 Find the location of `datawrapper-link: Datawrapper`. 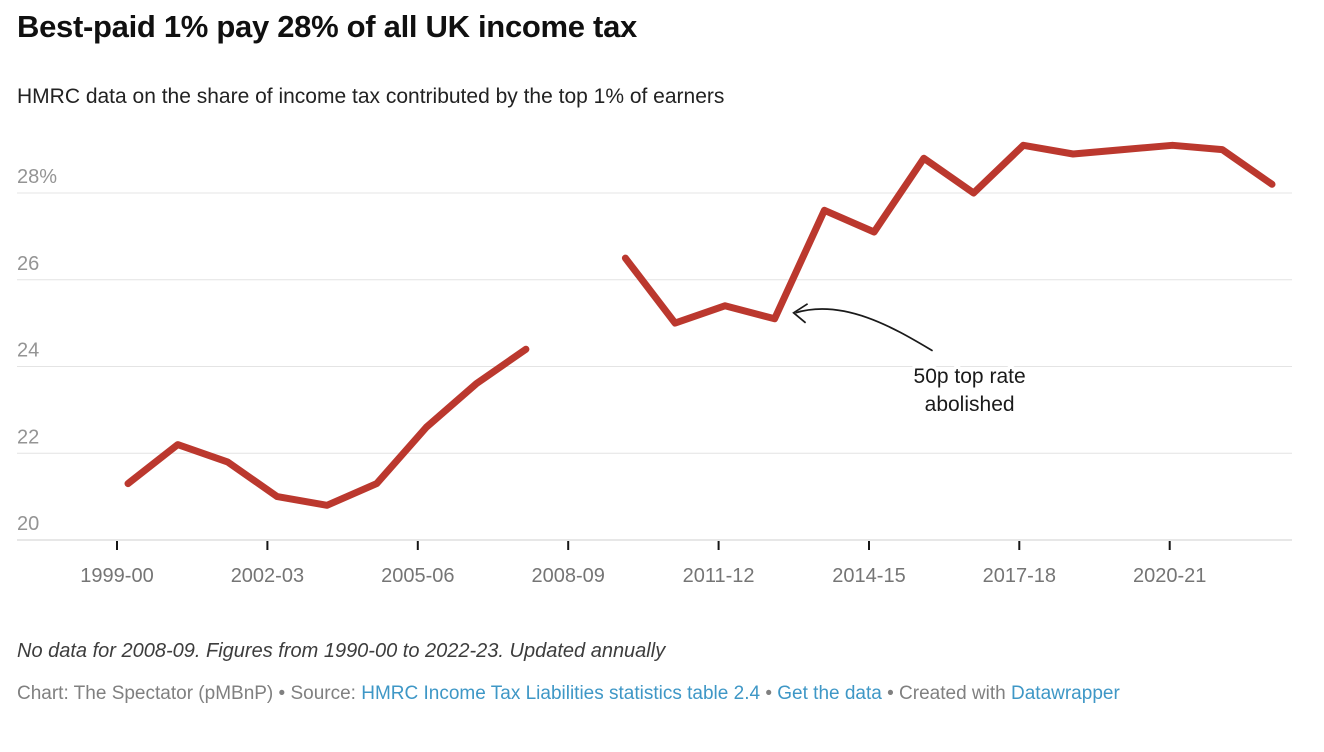

datawrapper-link: Datawrapper is located at coordinates (1065, 693).